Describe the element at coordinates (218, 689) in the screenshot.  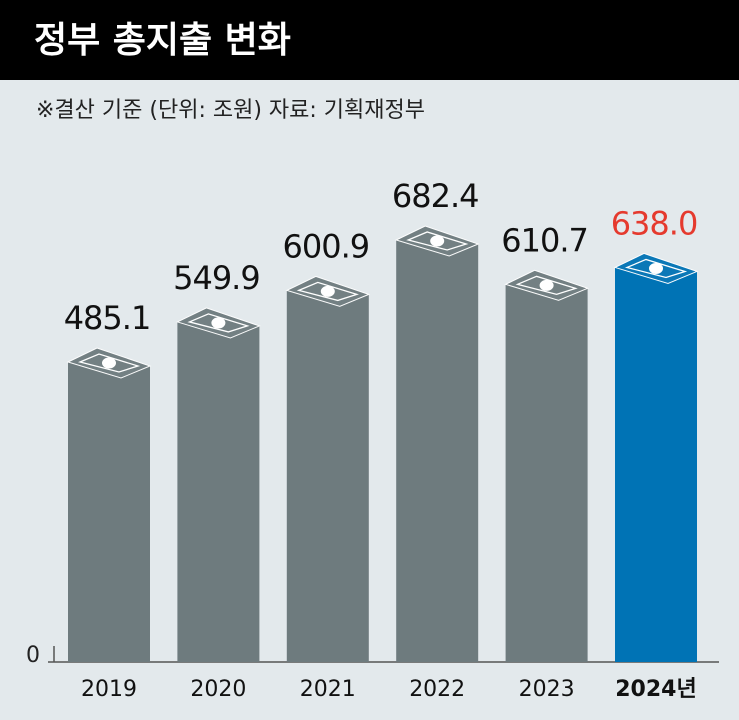
I see `x-tick-label: 2020` at that location.